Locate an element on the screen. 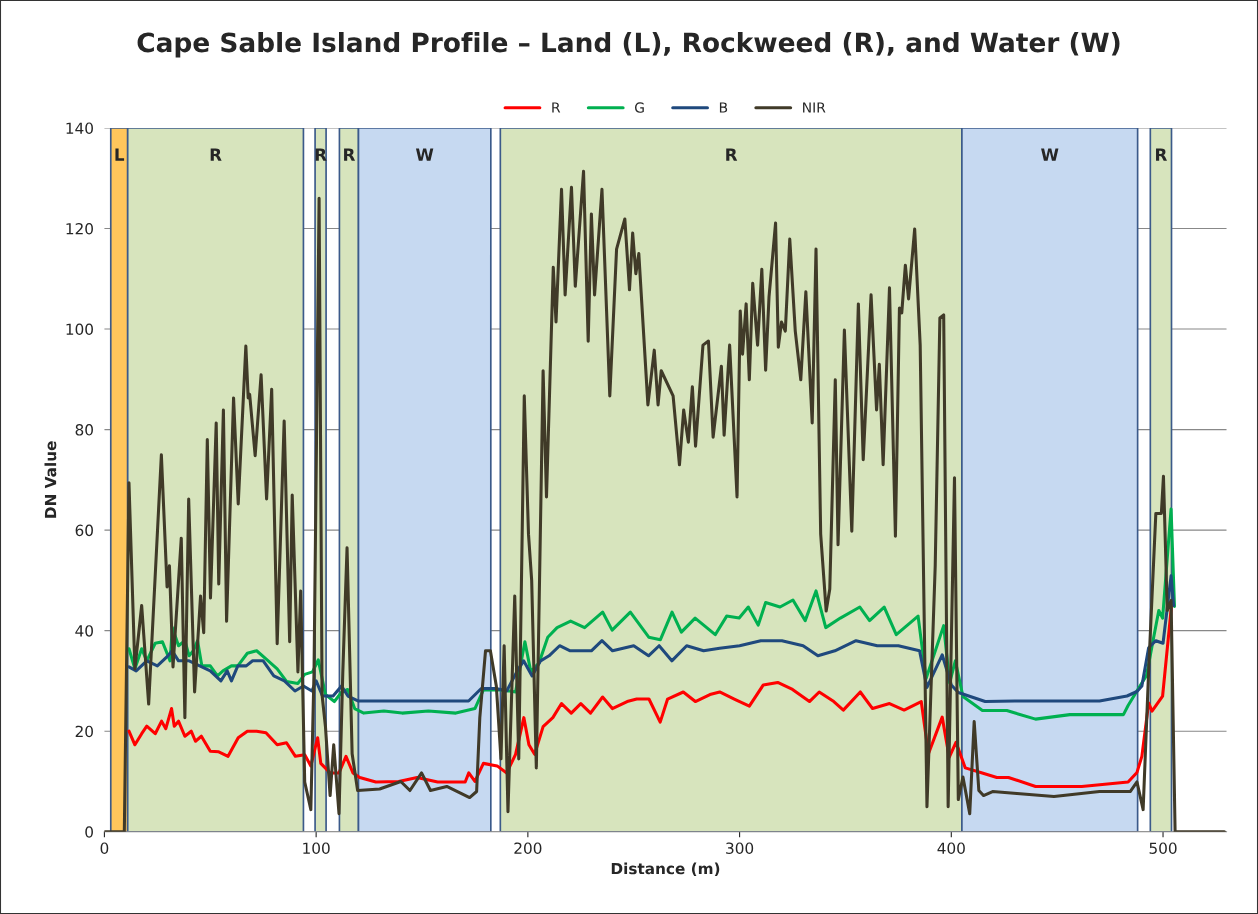 The image size is (1258, 914). legend-label: R is located at coordinates (556, 107).